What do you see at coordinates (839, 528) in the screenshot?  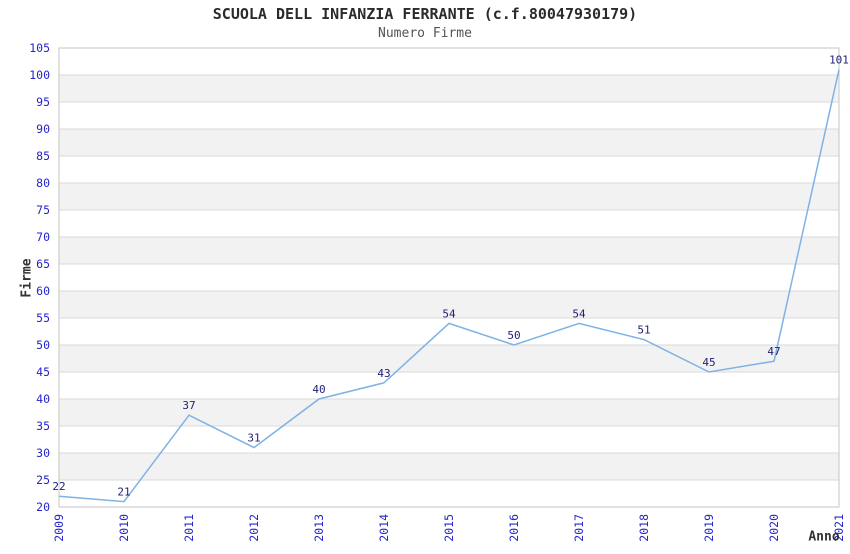 I see `x-tick-label: 2021` at bounding box center [839, 528].